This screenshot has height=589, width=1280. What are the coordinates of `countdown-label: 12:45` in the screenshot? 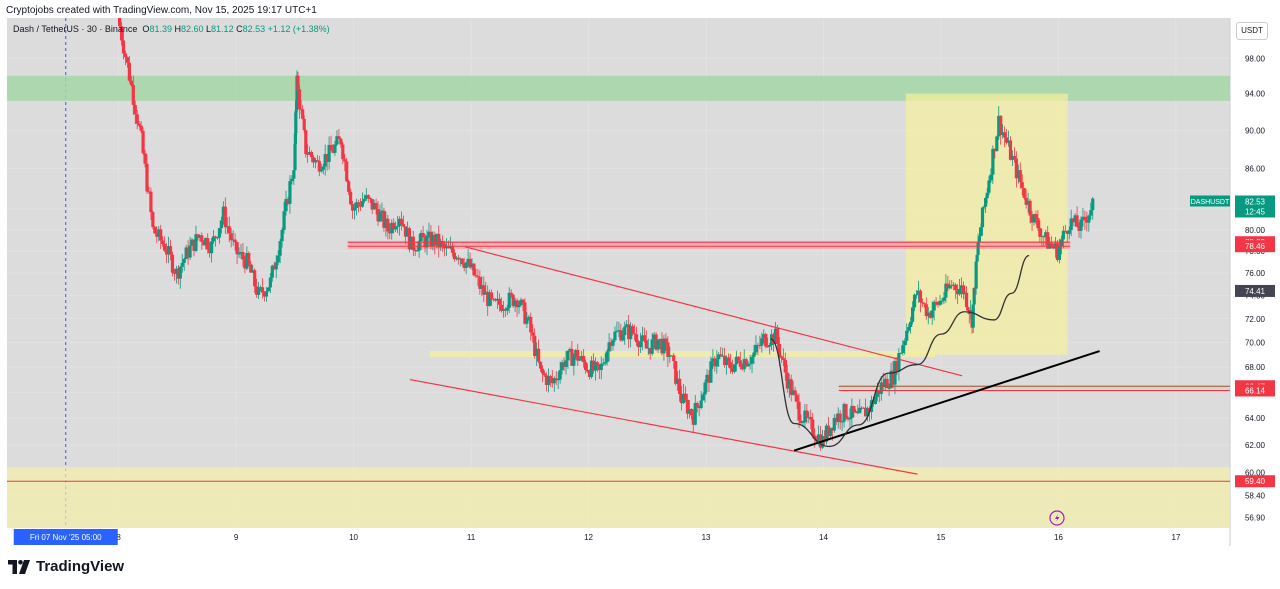 It's located at (1255, 211).